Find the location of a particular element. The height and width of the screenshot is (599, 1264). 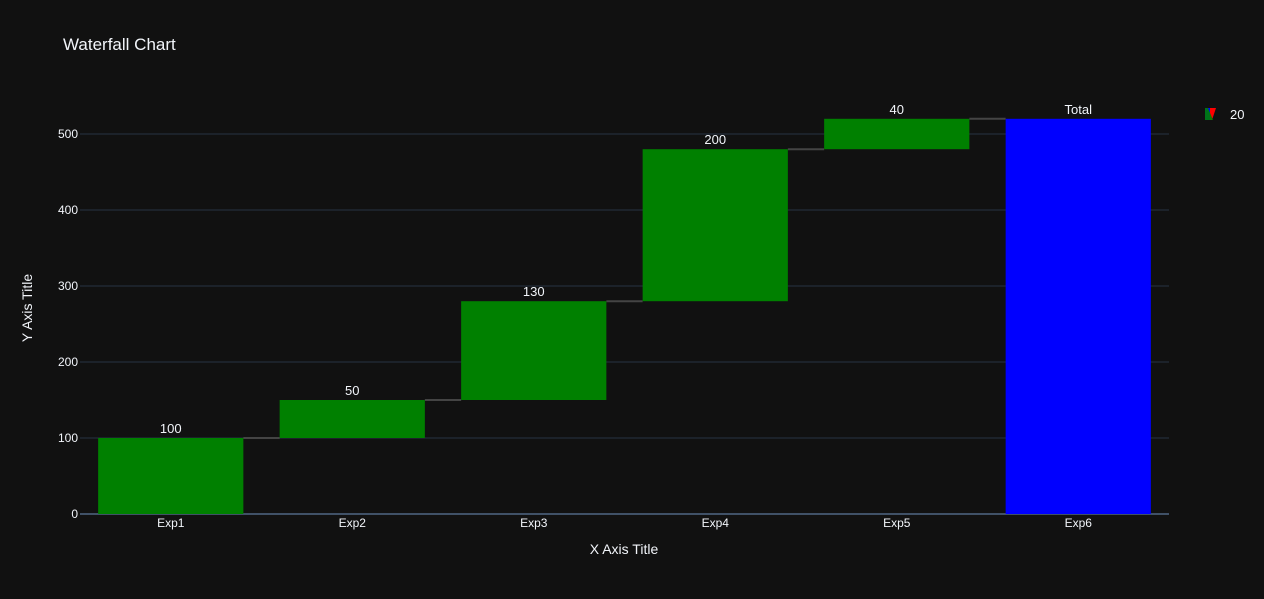

bar-exp1 is located at coordinates (171, 476).